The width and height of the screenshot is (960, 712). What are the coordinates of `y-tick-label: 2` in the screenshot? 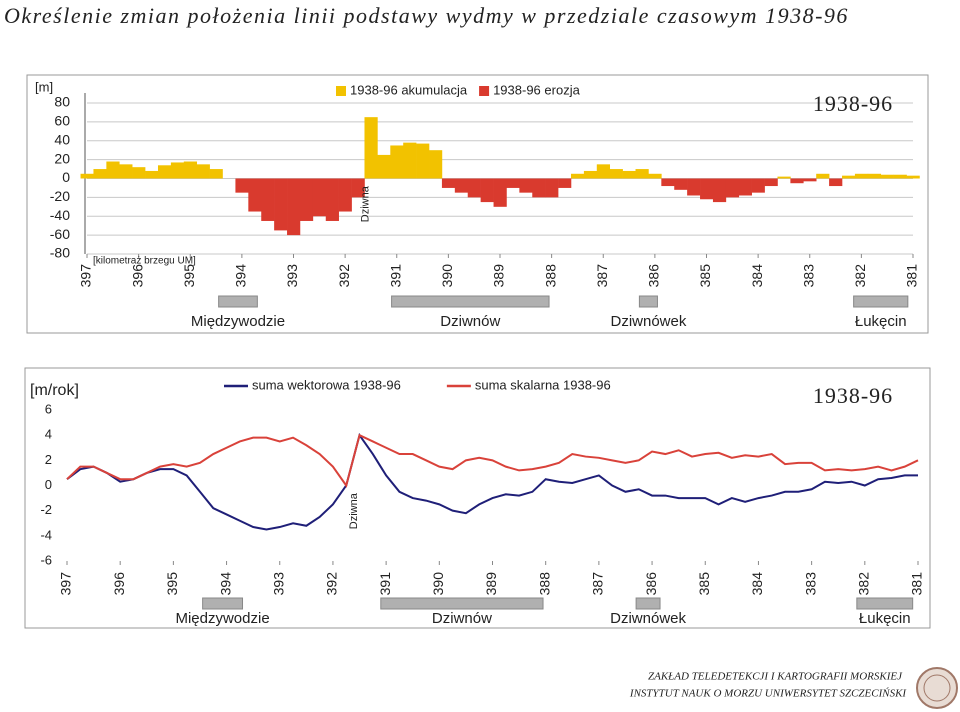 It's located at (48, 459).